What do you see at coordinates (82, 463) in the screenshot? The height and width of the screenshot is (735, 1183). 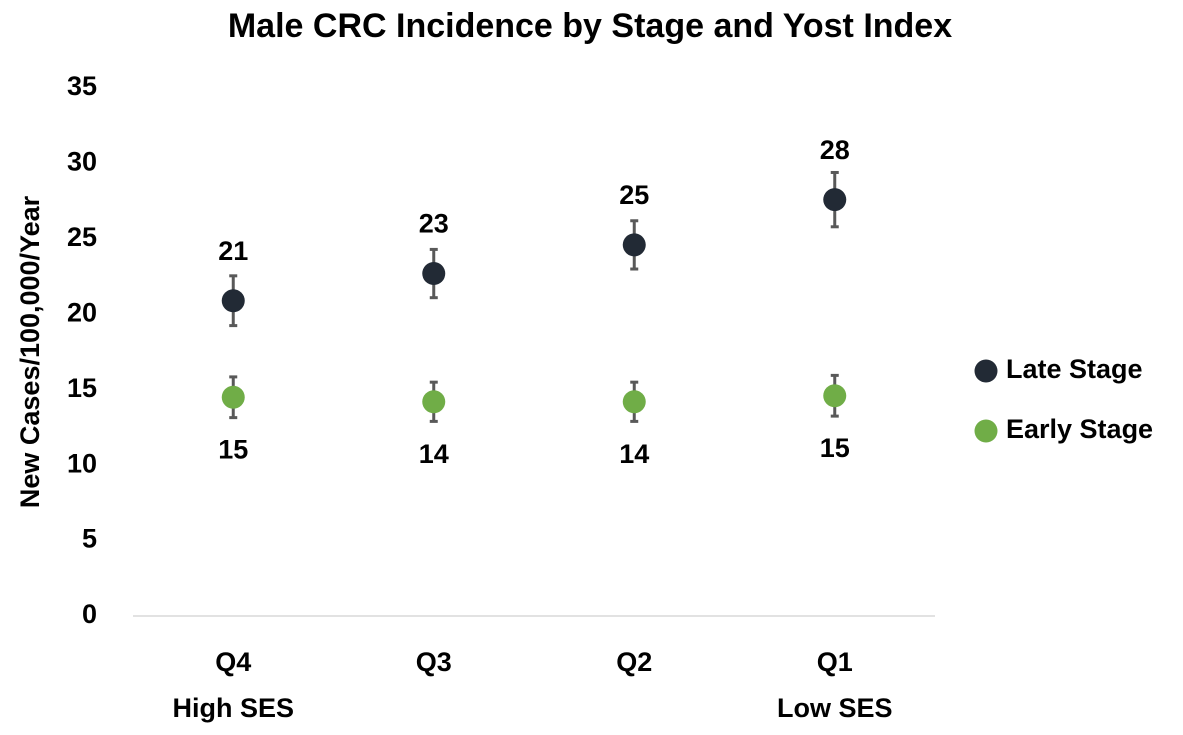 I see `y-tick-label: 10` at bounding box center [82, 463].